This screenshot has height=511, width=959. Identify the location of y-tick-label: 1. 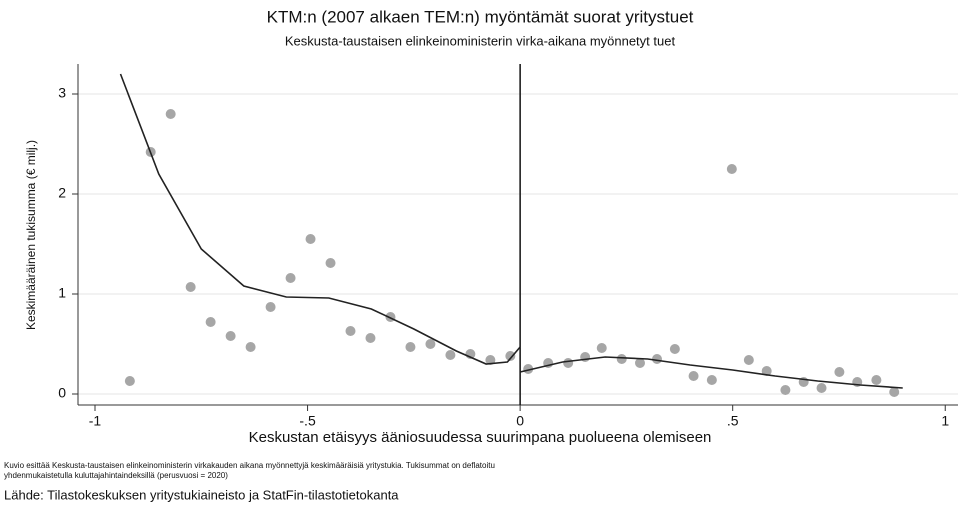
(62, 293).